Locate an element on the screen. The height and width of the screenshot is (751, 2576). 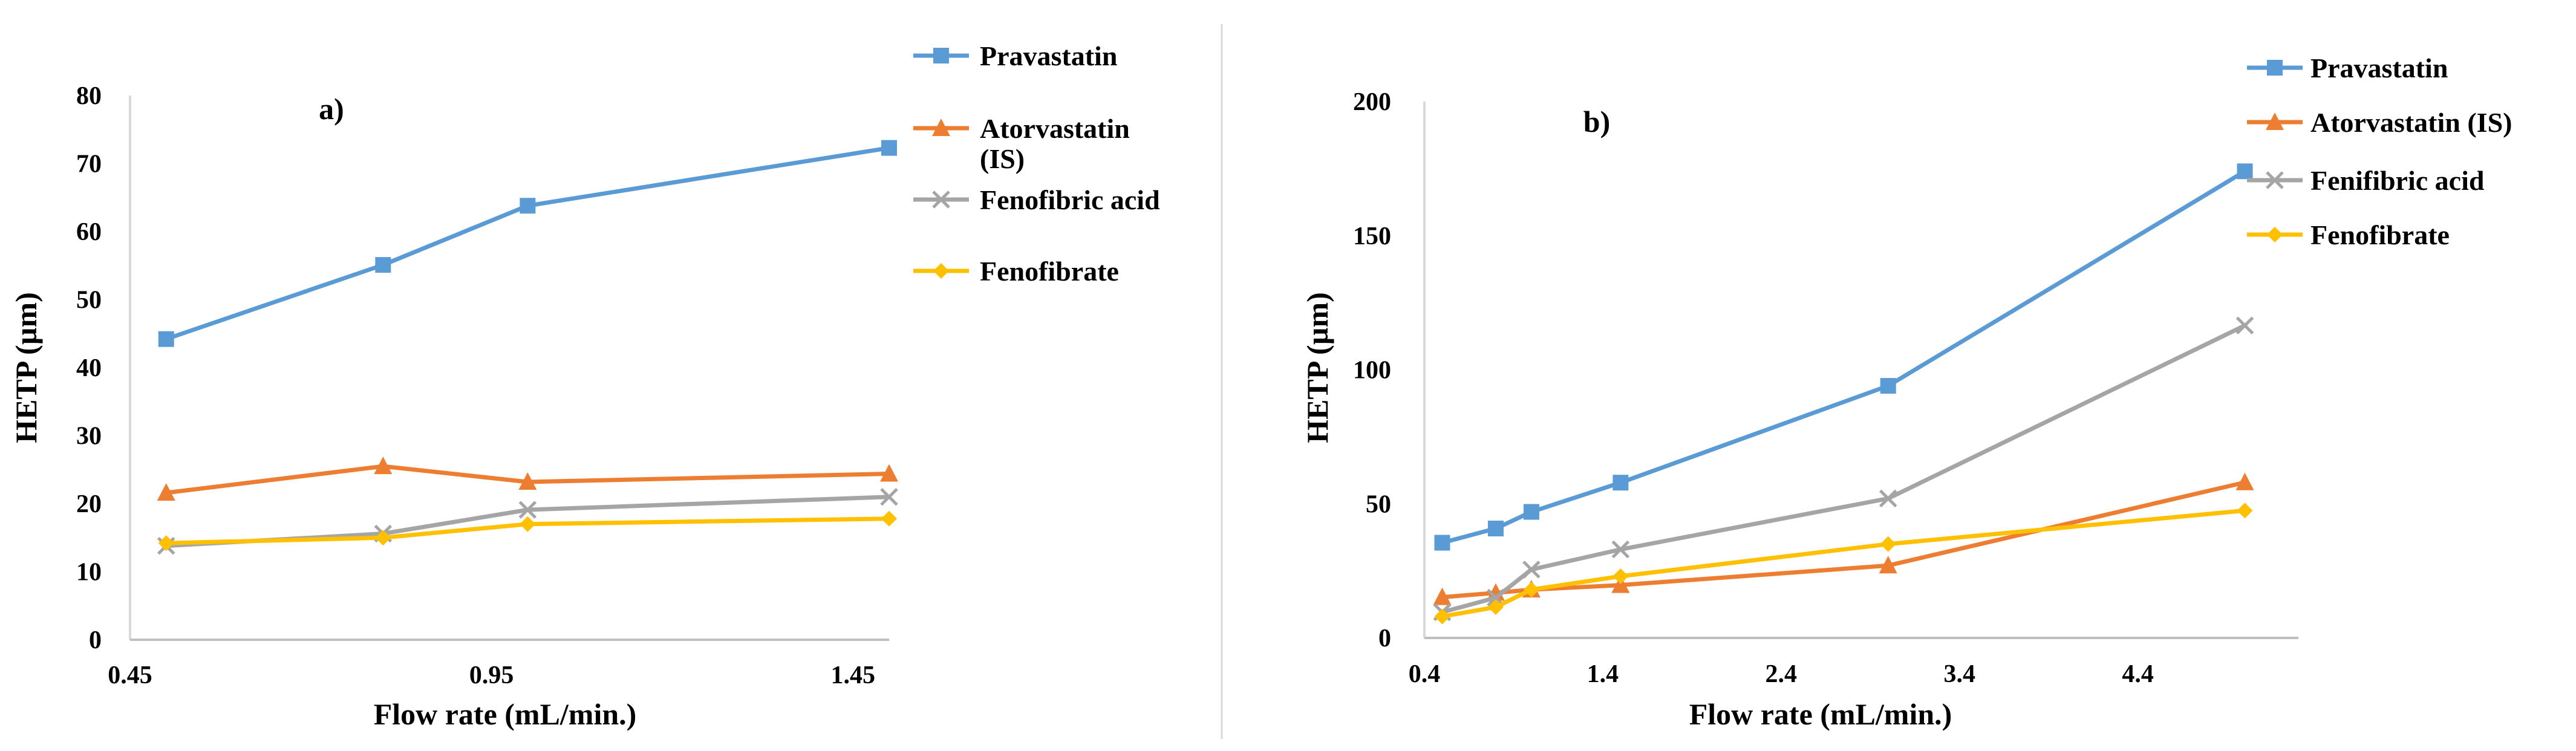
panel-b-y-axis-title: HETP (µm) is located at coordinates (1317, 367).